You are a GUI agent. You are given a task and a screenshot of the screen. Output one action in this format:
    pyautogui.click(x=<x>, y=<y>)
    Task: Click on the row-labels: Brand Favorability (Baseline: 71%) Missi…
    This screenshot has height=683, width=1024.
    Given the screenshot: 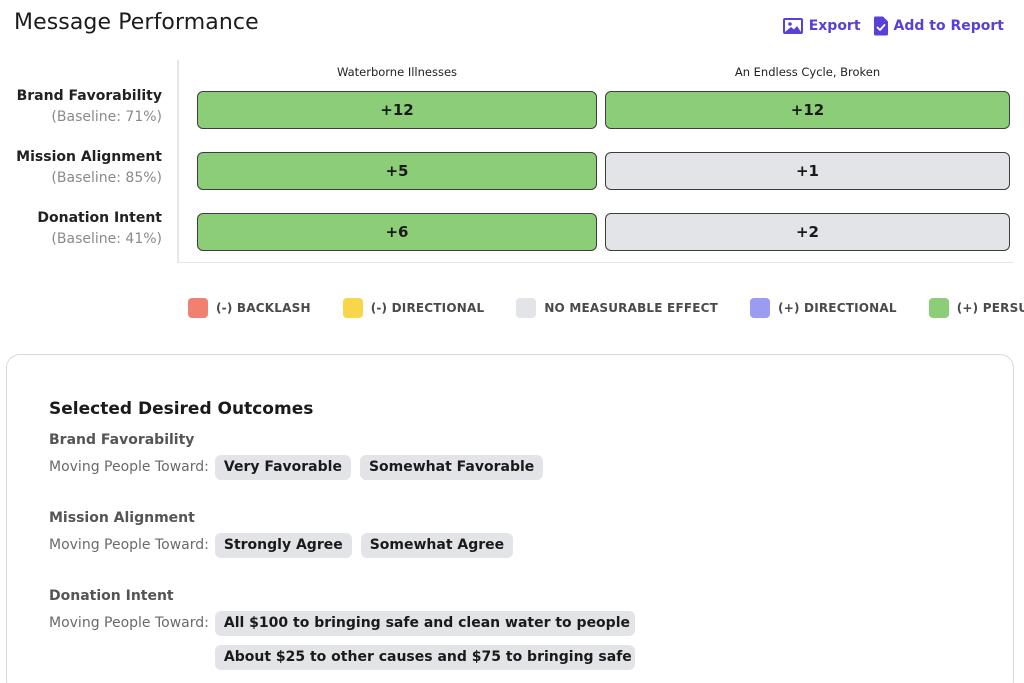 What is the action you would take?
    pyautogui.click(x=88, y=162)
    